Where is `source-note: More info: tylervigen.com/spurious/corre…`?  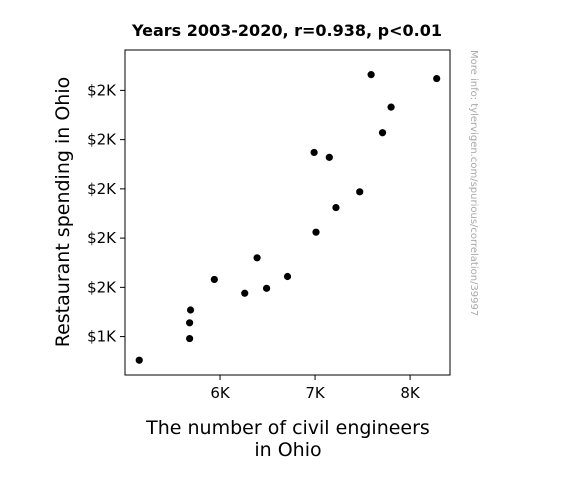 source-note: More info: tylervigen.com/spurious/corre… is located at coordinates (473, 183).